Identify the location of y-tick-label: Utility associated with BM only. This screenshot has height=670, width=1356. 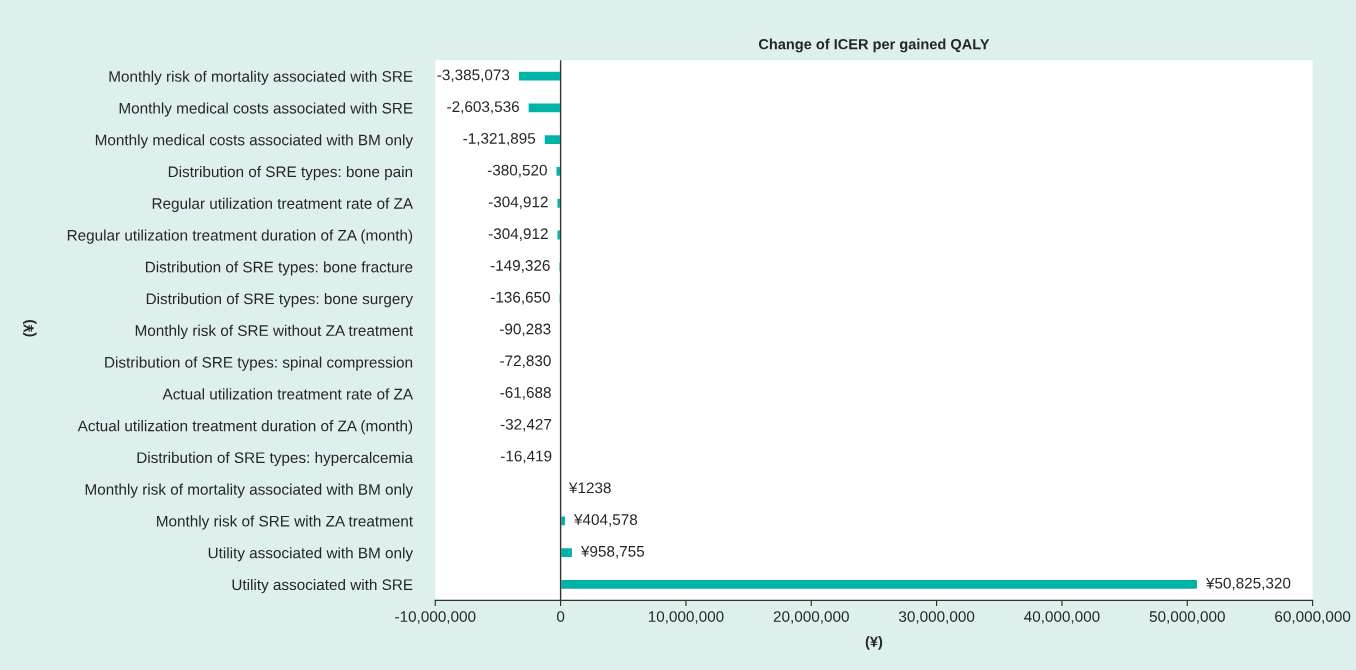
(311, 554).